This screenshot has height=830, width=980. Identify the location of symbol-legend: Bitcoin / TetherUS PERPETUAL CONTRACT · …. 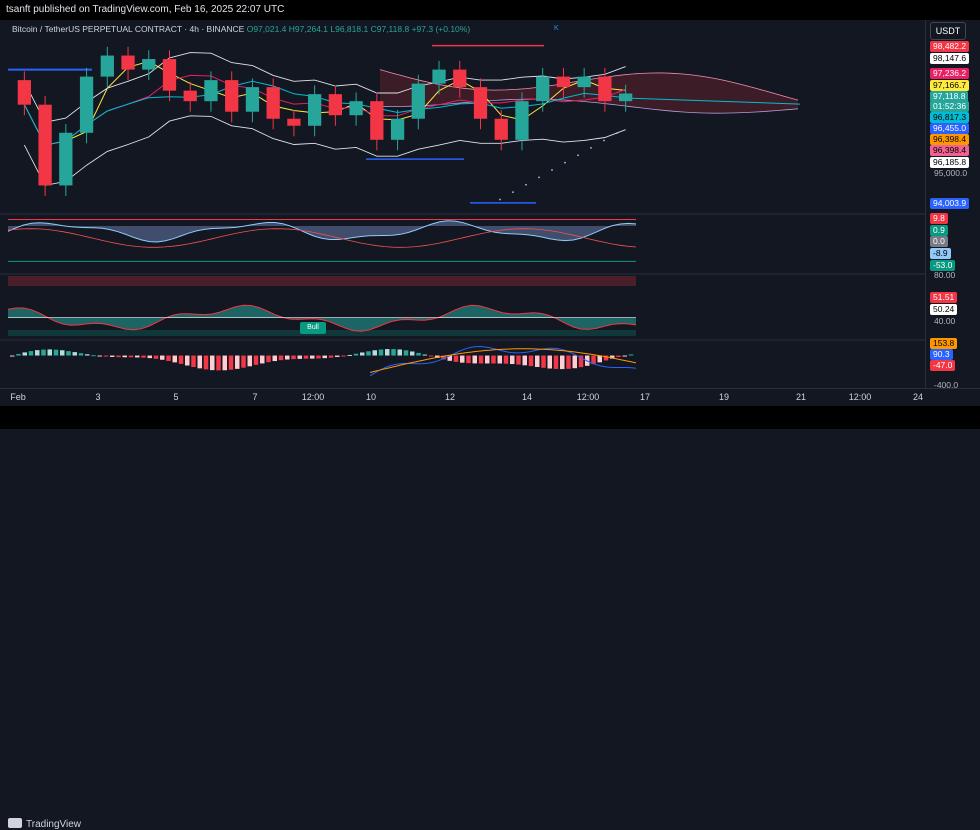
(241, 29).